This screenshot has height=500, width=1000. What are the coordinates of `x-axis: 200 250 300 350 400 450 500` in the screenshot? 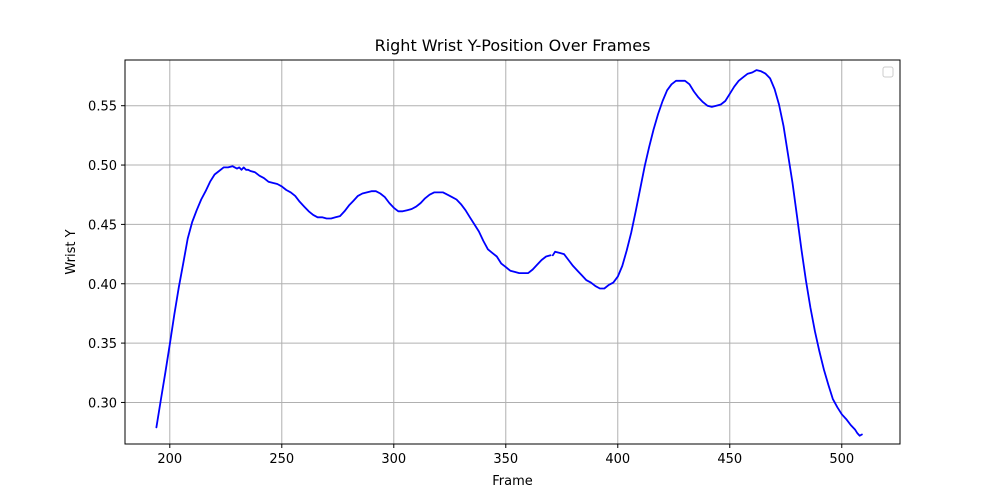 It's located at (505, 455).